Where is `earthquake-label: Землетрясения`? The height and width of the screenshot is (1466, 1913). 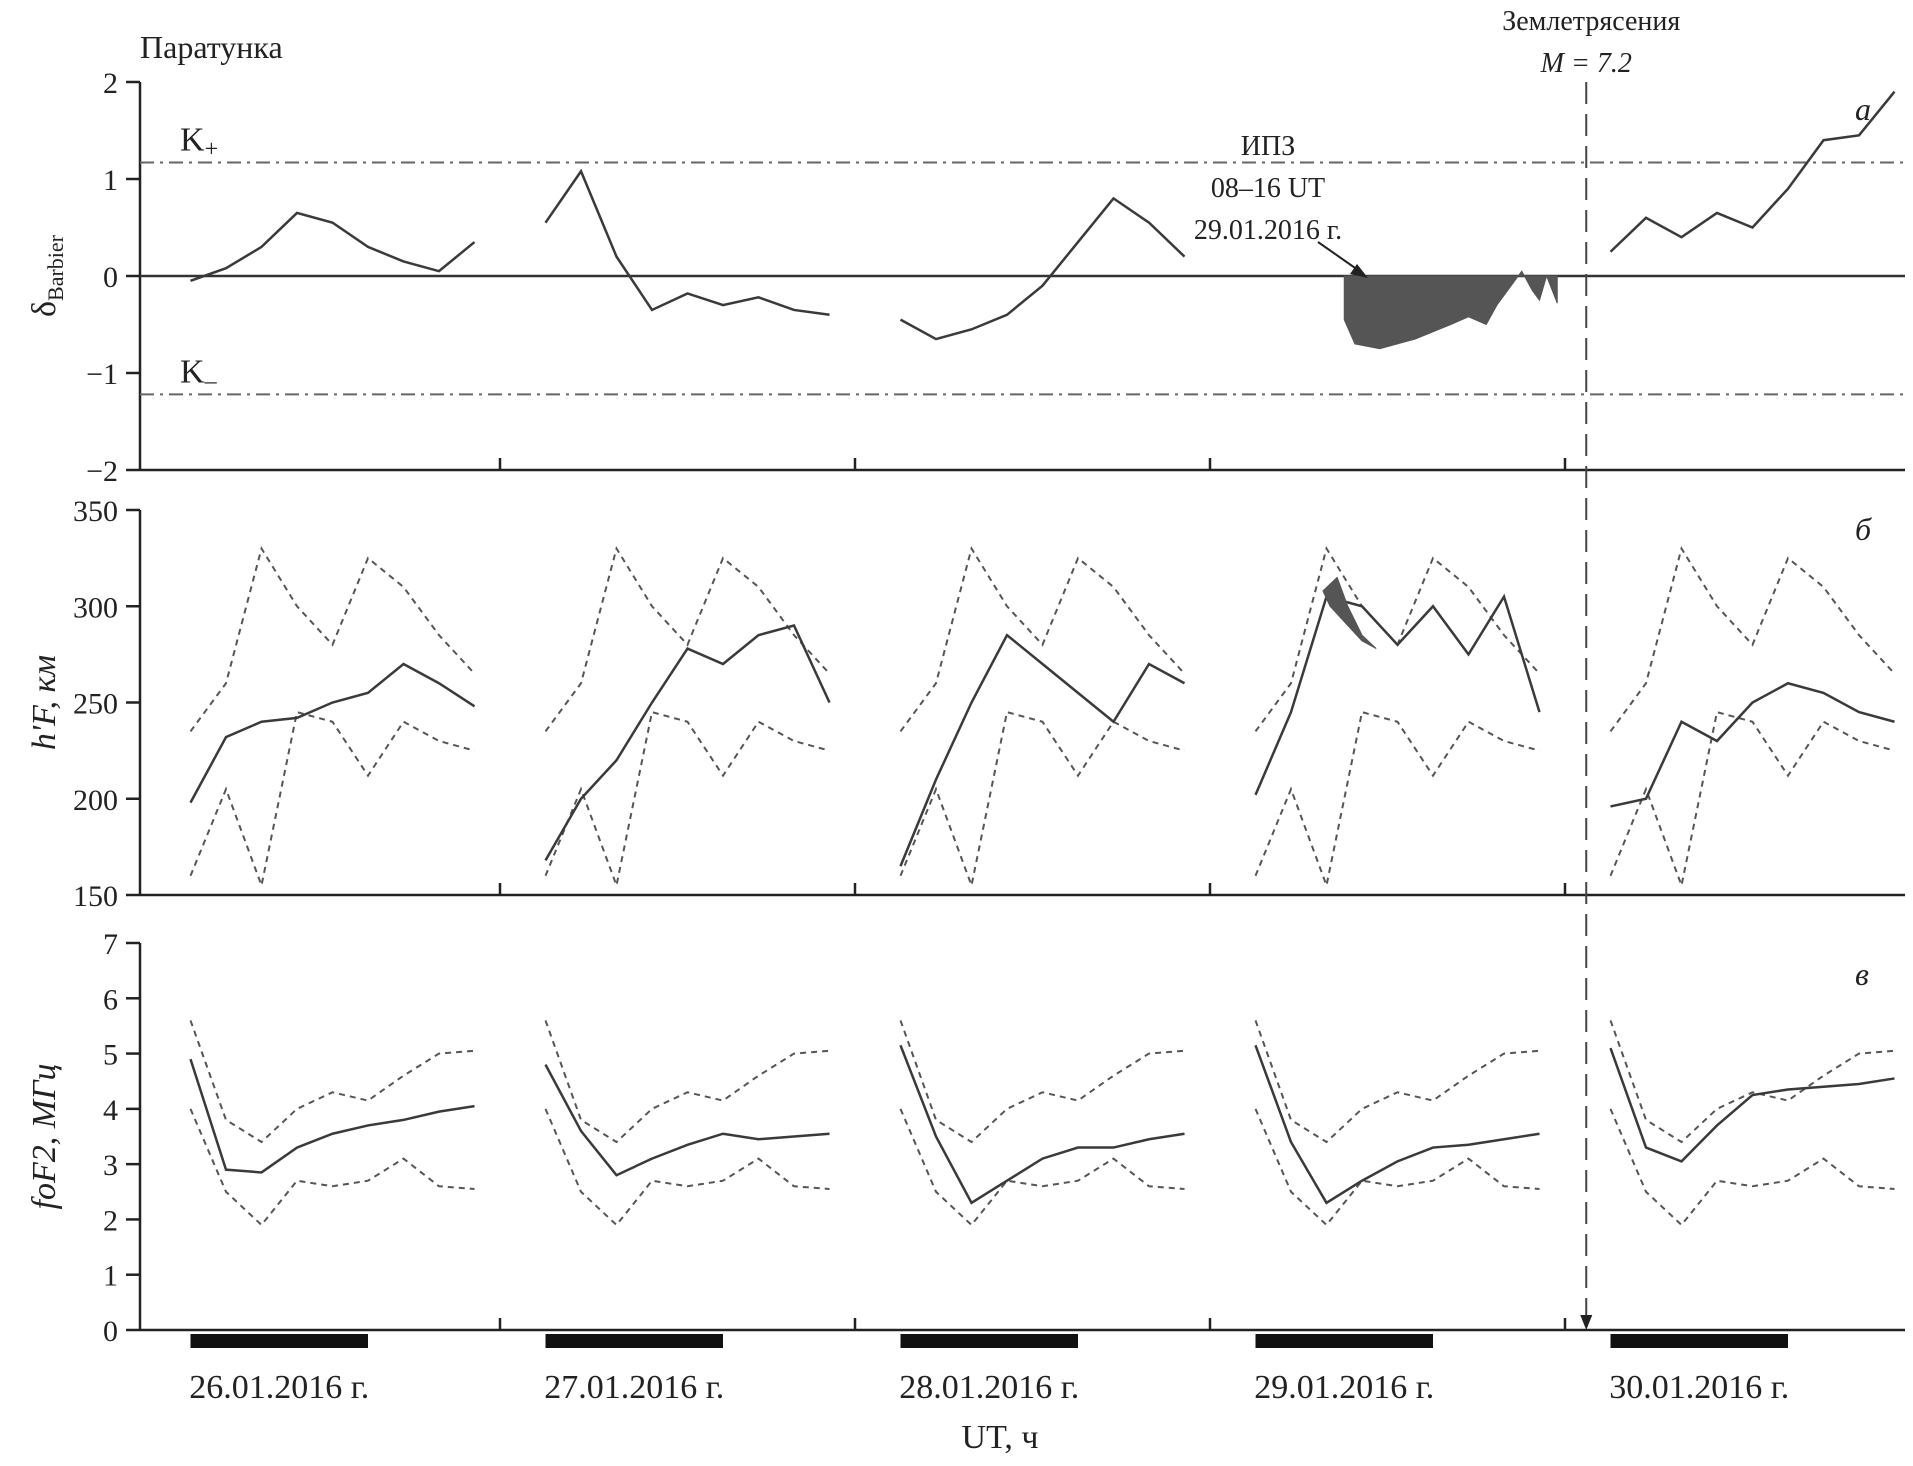
earthquake-label: Землетрясения is located at coordinates (1591, 21).